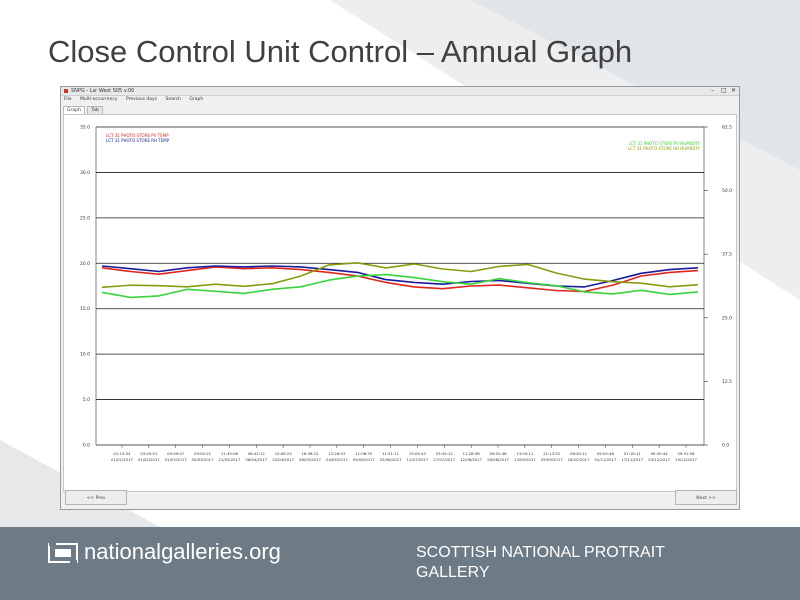 The height and width of the screenshot is (600, 800). I want to click on x-tick-label-date: 17/11/2017, so click(632, 459).